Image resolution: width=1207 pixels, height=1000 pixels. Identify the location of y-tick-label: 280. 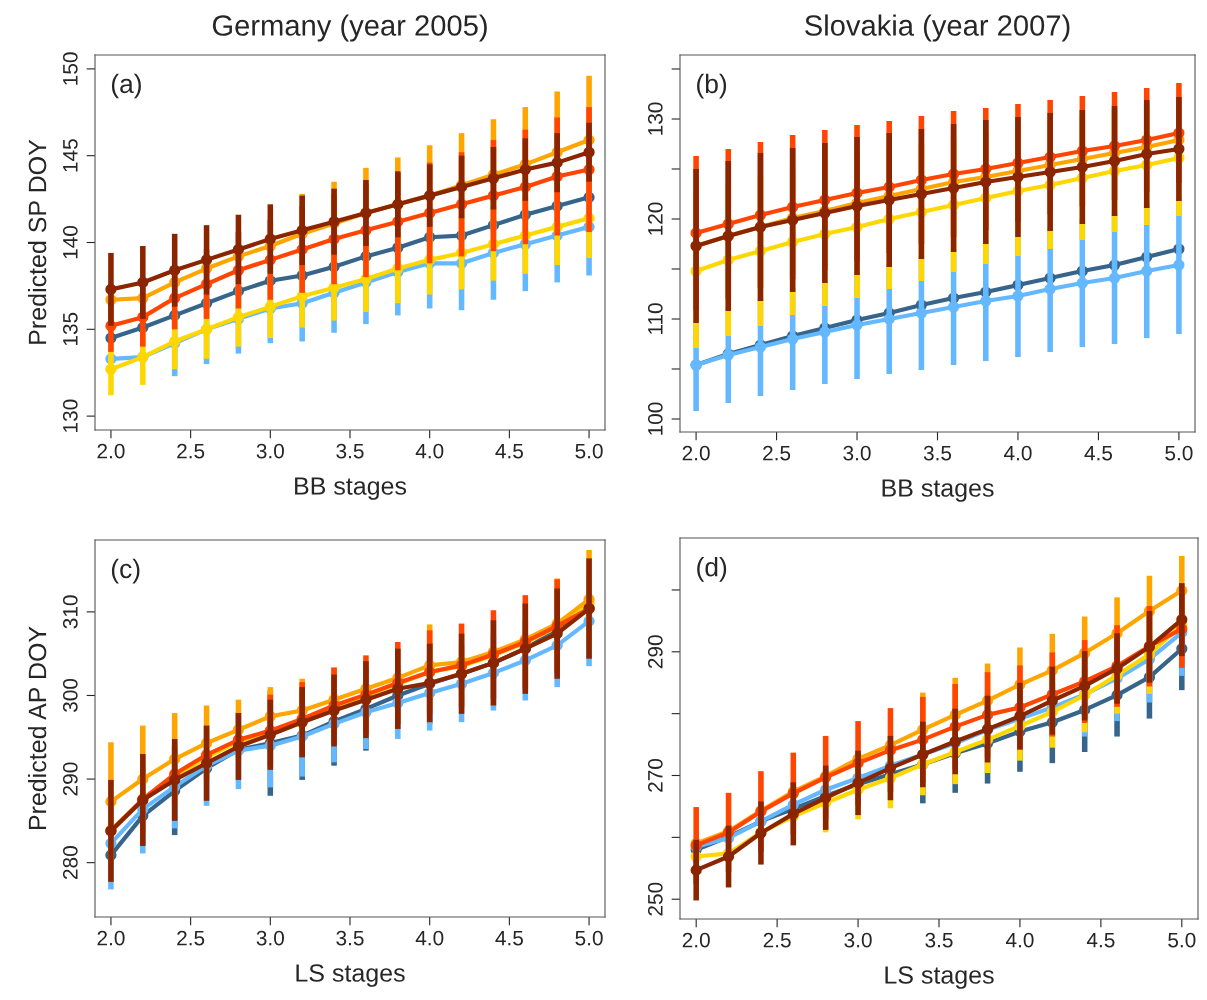
(70, 862).